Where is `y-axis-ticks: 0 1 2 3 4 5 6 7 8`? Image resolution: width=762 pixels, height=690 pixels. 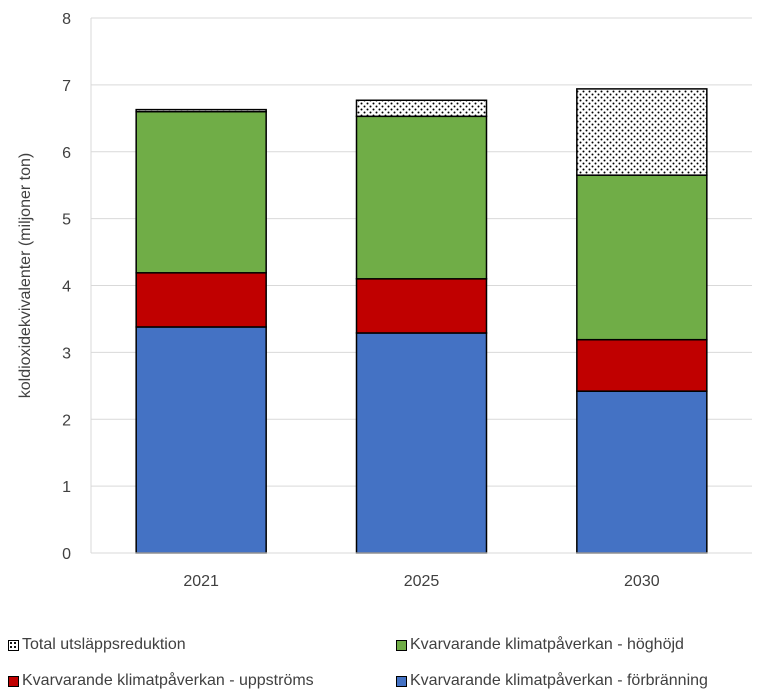
y-axis-ticks: 0 1 2 3 4 5 6 7 8 is located at coordinates (66, 287).